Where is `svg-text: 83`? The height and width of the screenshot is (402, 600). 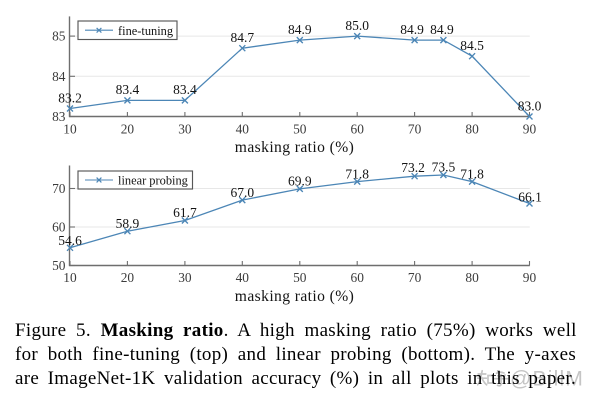 svg-text: 83 is located at coordinates (59, 116).